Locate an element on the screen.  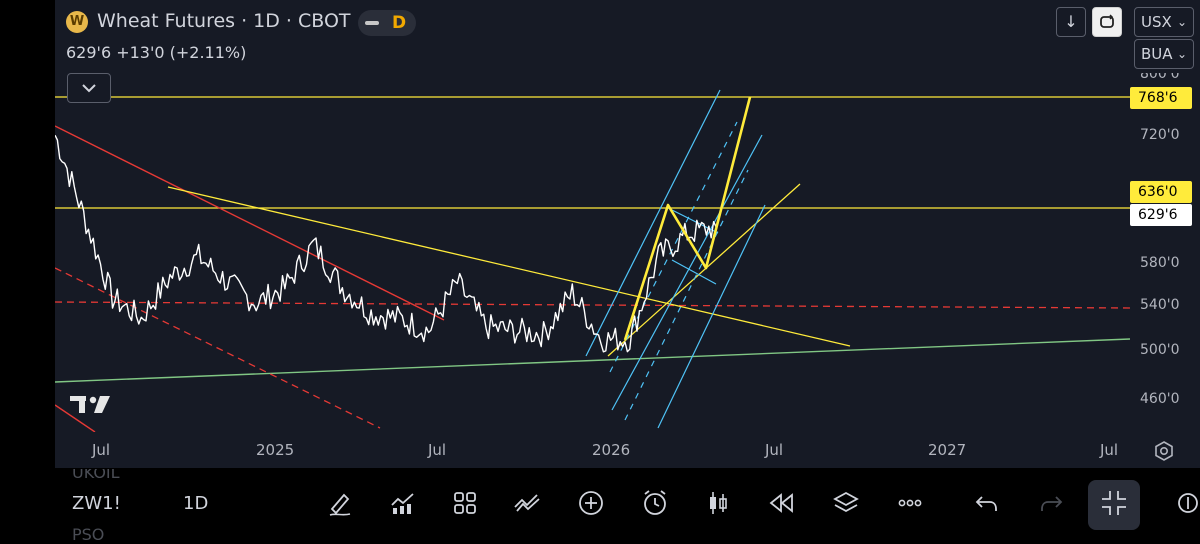
projection-path is located at coordinates (687, 218).